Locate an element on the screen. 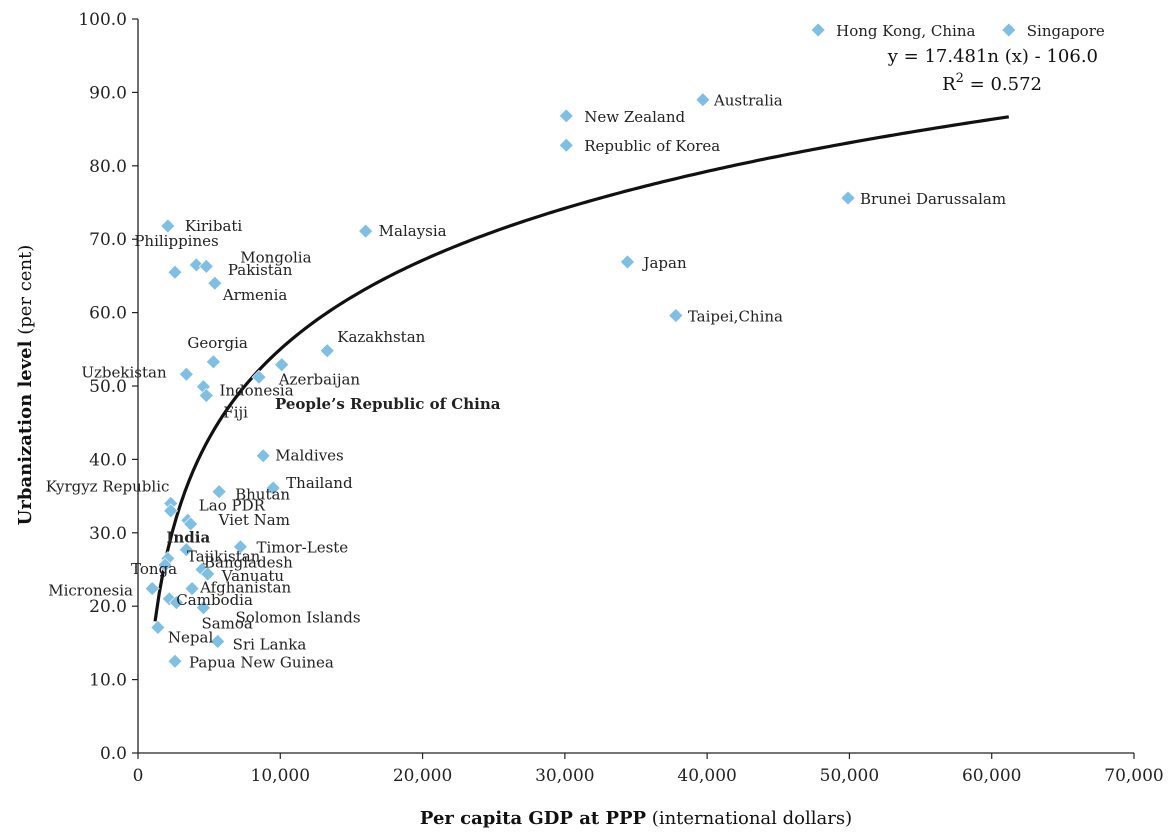 The height and width of the screenshot is (835, 1172). data-point-label: People’s Republic of China is located at coordinates (388, 404).